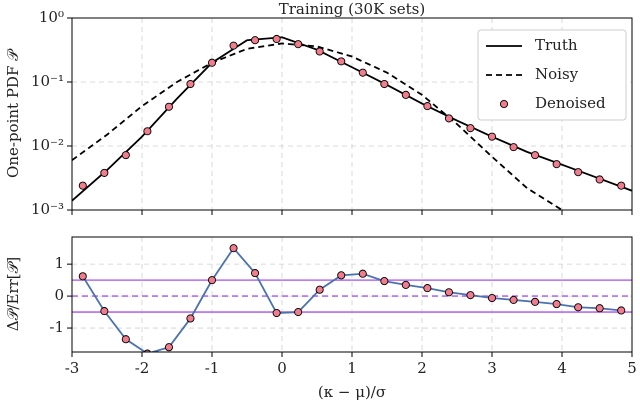  Describe the element at coordinates (556, 45) in the screenshot. I see `legend-label: Truth` at that location.